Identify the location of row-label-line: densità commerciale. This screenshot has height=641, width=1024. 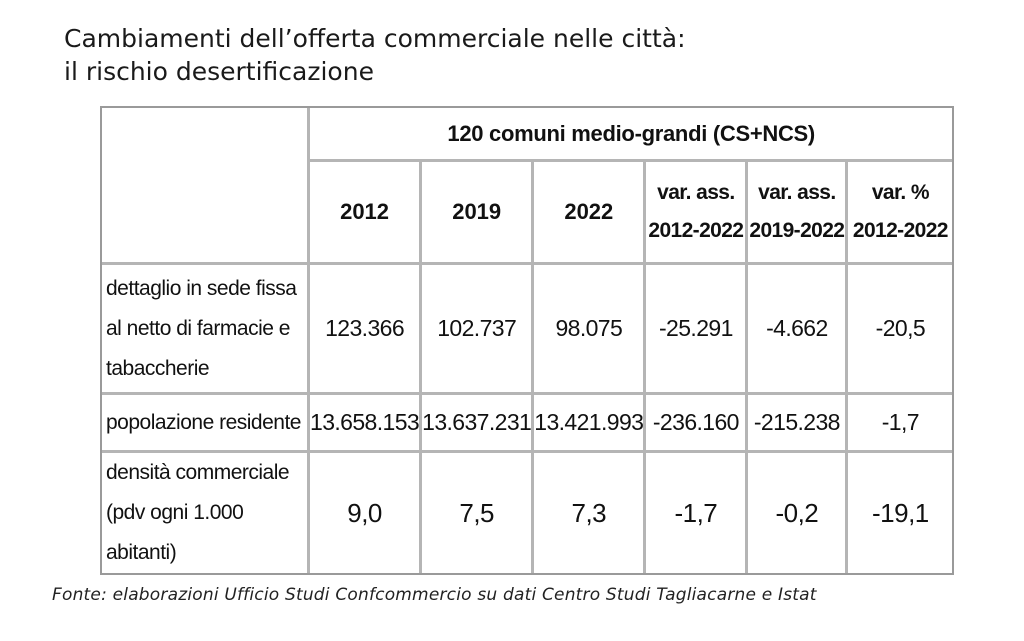
(198, 472).